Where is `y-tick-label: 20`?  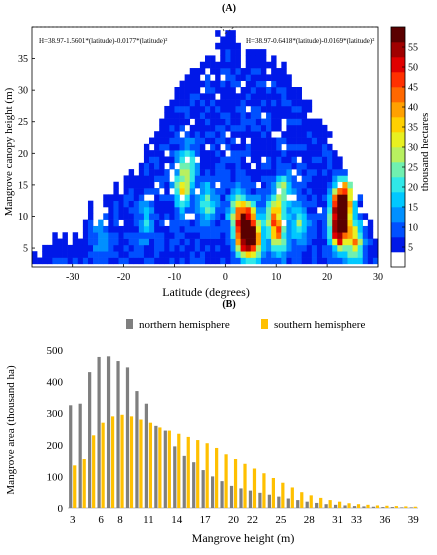
y-tick-label: 20 is located at coordinates (23, 154).